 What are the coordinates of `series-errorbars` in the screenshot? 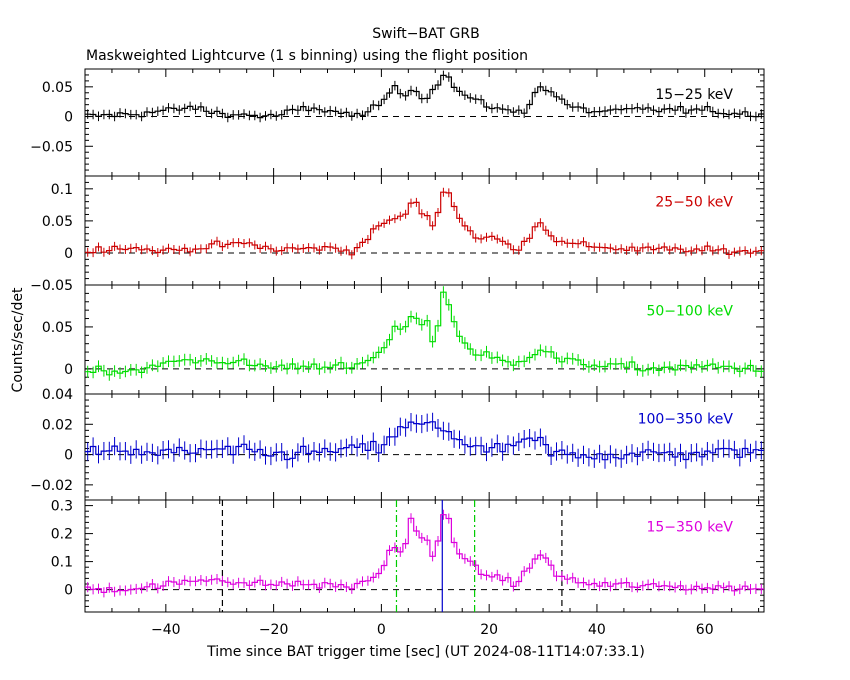 It's located at (424, 333).